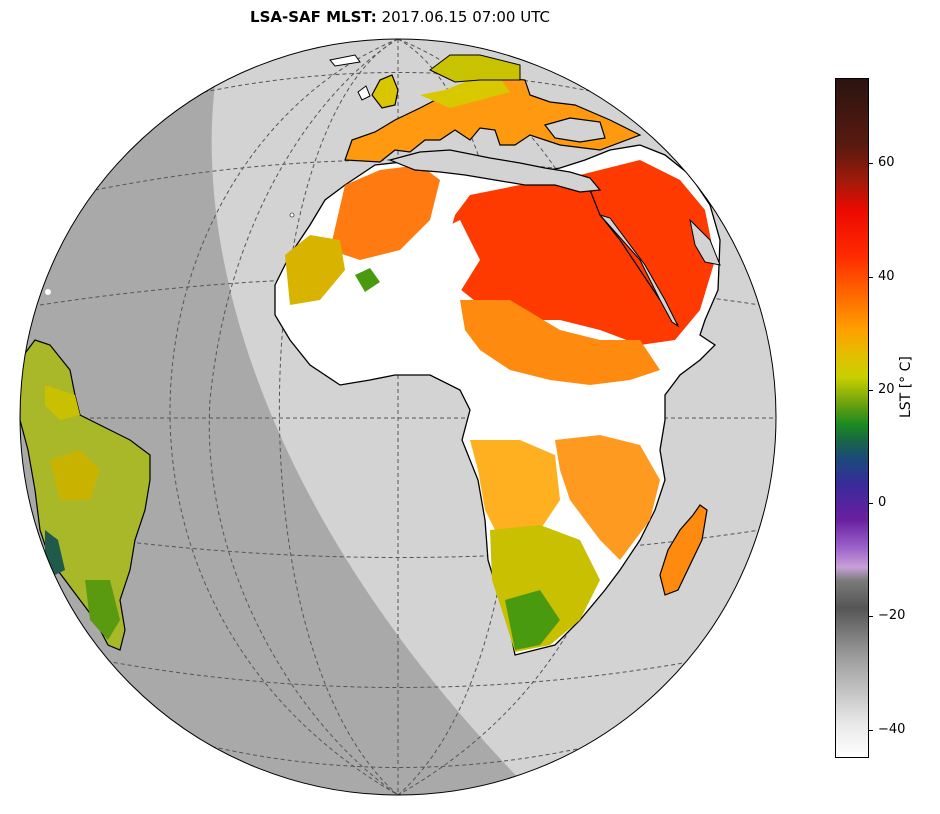  Describe the element at coordinates (882, 502) in the screenshot. I see `colorbar-tick-label: 0` at that location.